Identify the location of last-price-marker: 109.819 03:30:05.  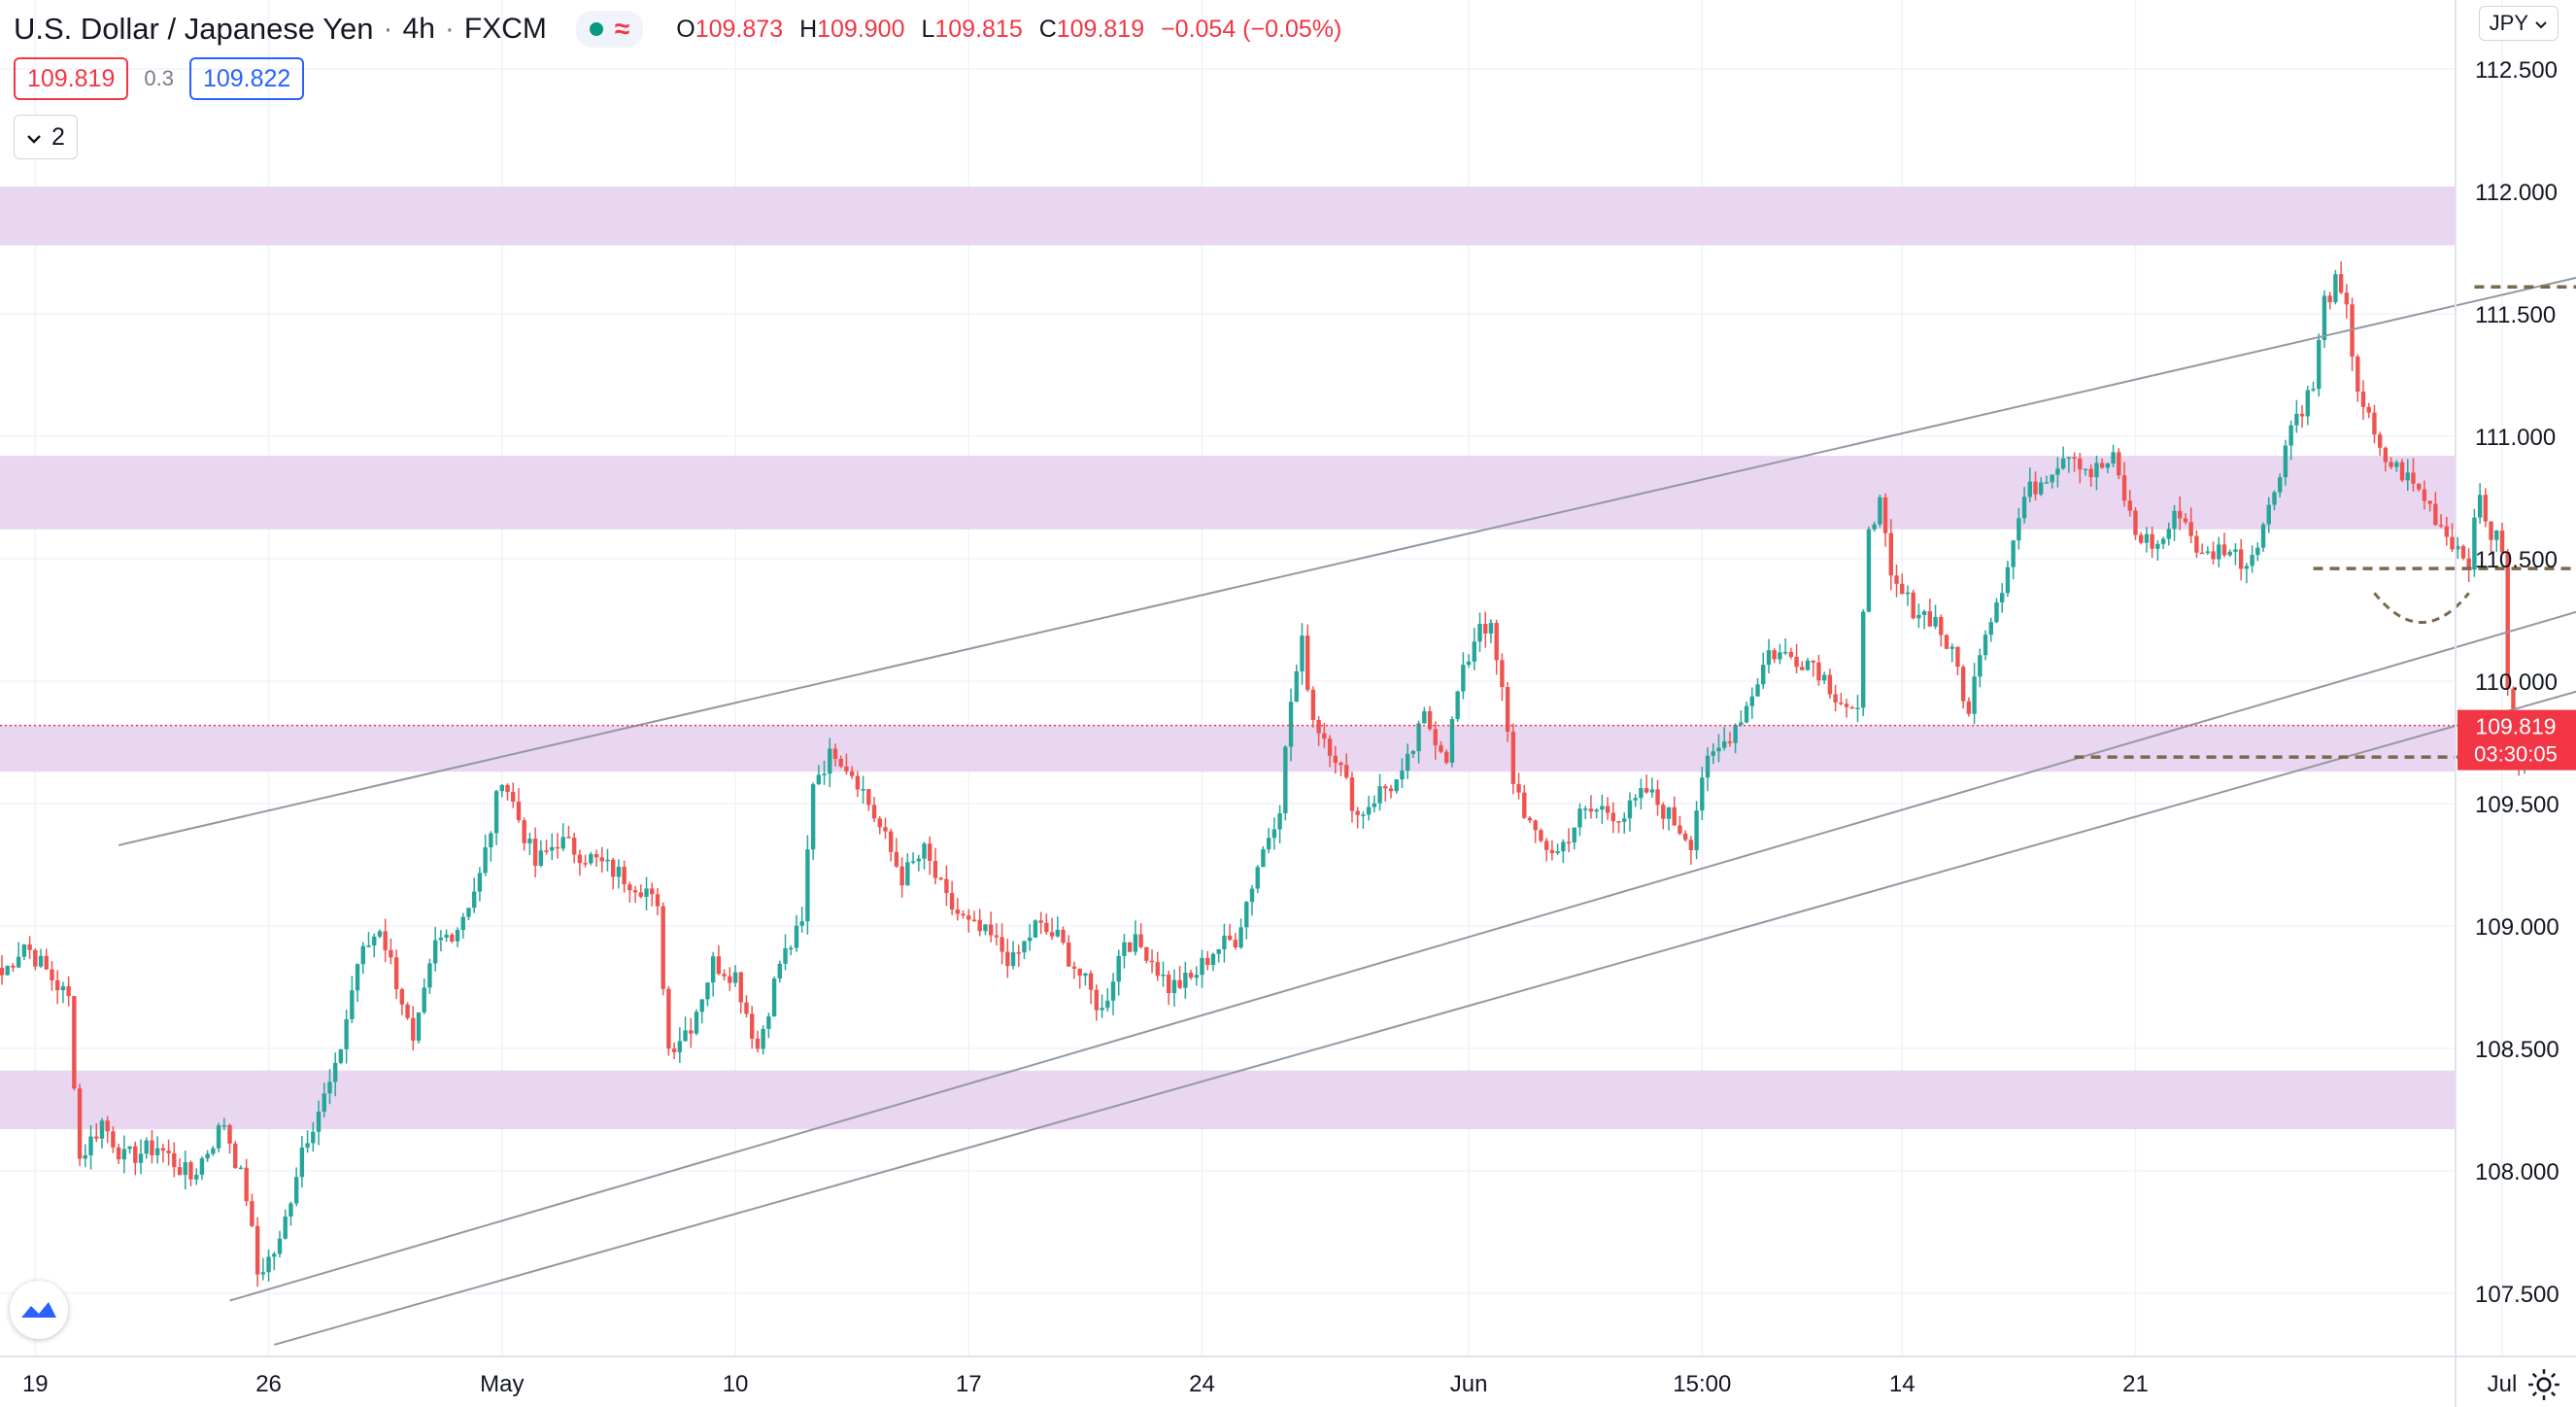
(1288, 740).